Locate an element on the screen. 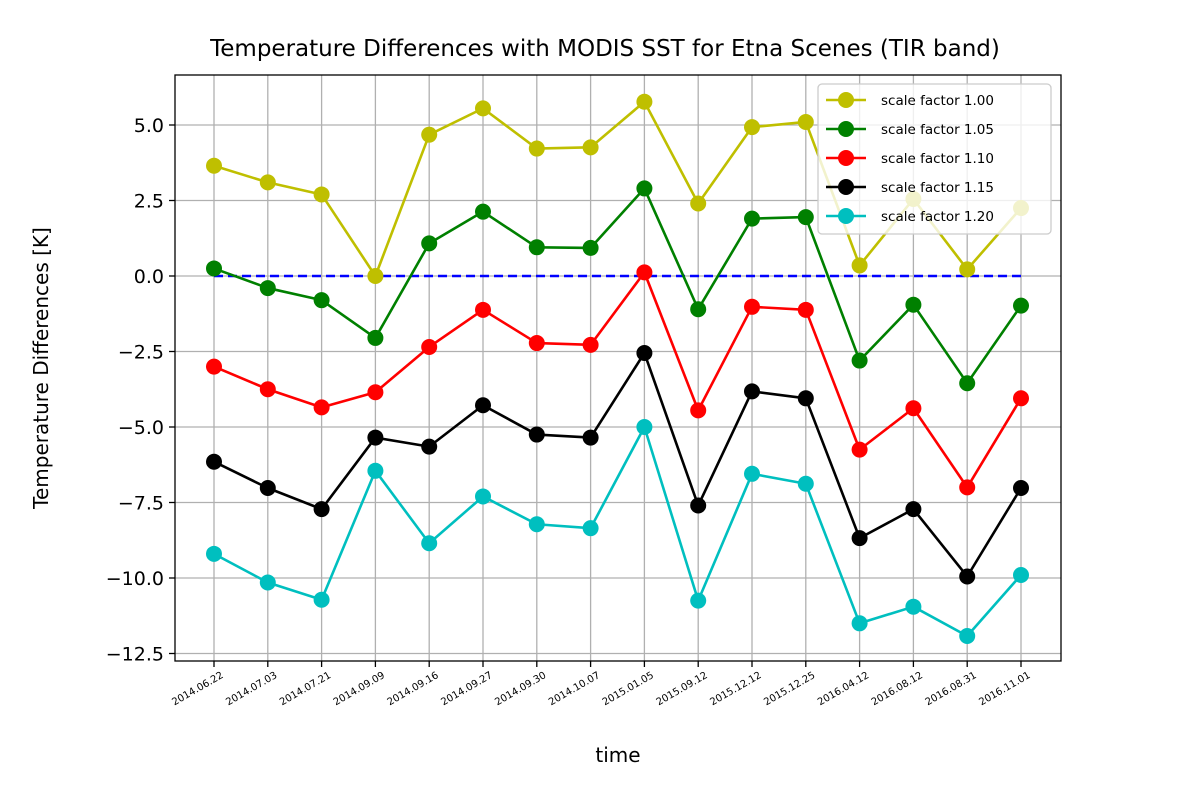  legend-label: scale factor 1.10 is located at coordinates (937, 159).